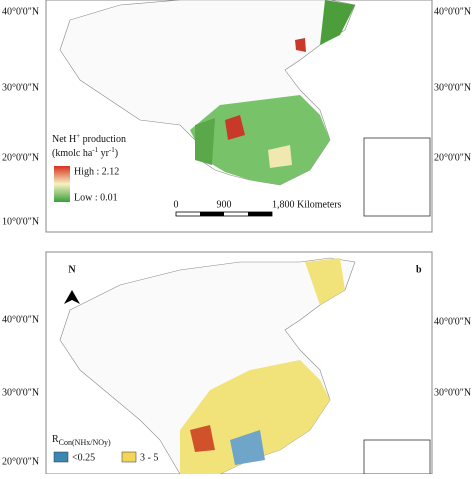 The image size is (474, 479). Describe the element at coordinates (78, 136) in the screenshot. I see `legend-title-part: +` at that location.